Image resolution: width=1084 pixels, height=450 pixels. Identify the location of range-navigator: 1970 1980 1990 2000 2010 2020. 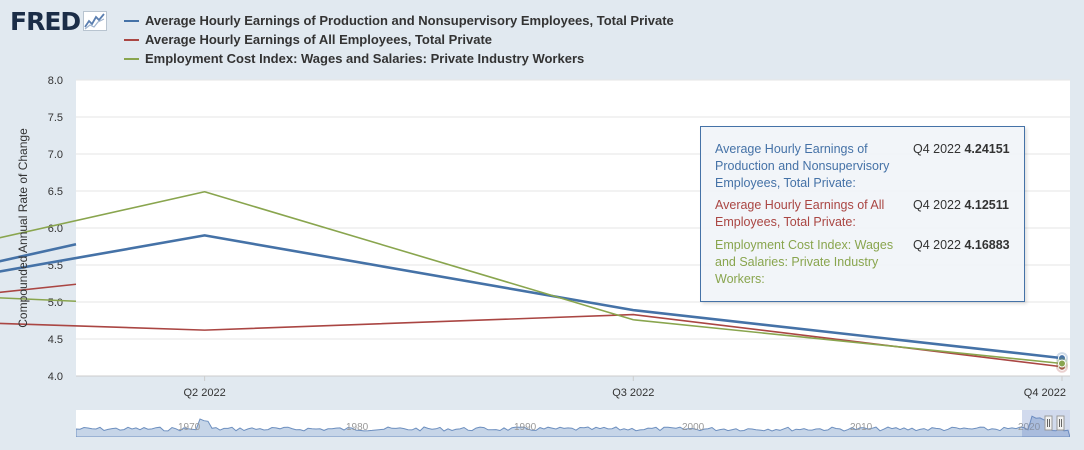
(573, 424).